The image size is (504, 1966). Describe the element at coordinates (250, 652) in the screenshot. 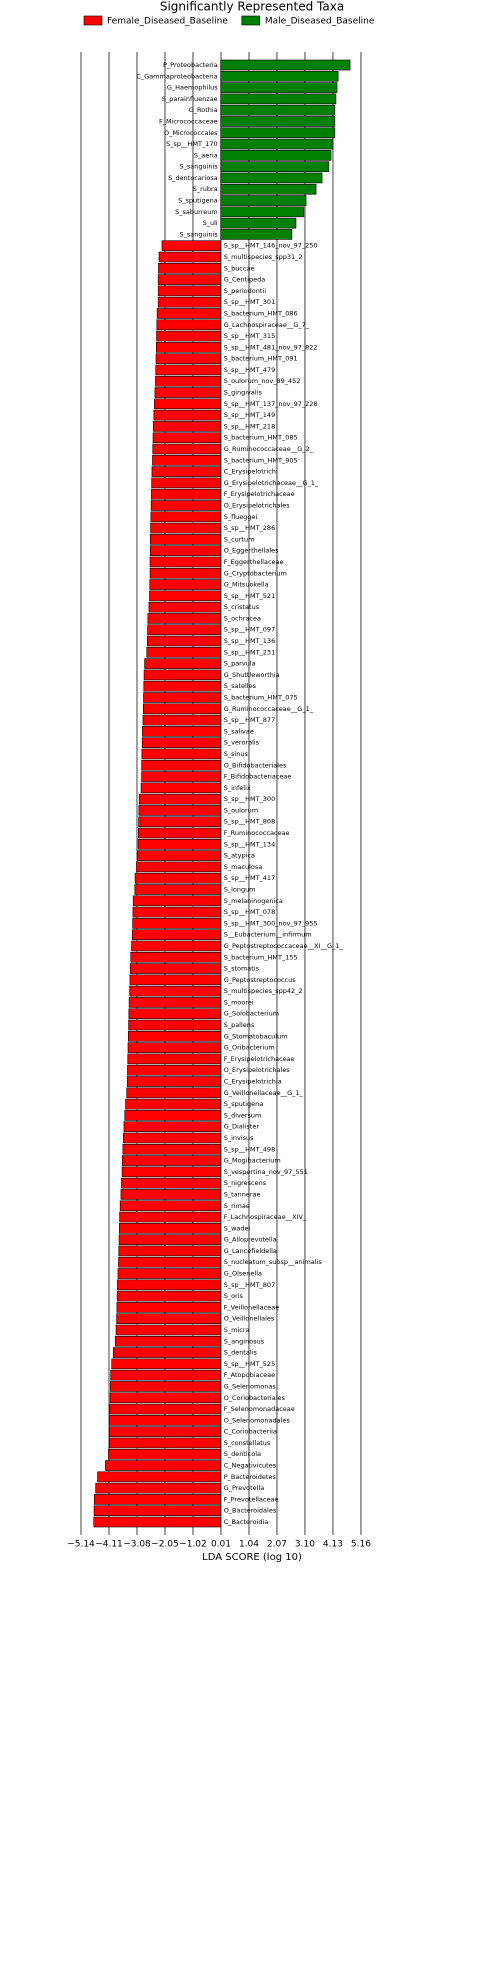

I see `bar-label: S_sp__HMT_231` at that location.